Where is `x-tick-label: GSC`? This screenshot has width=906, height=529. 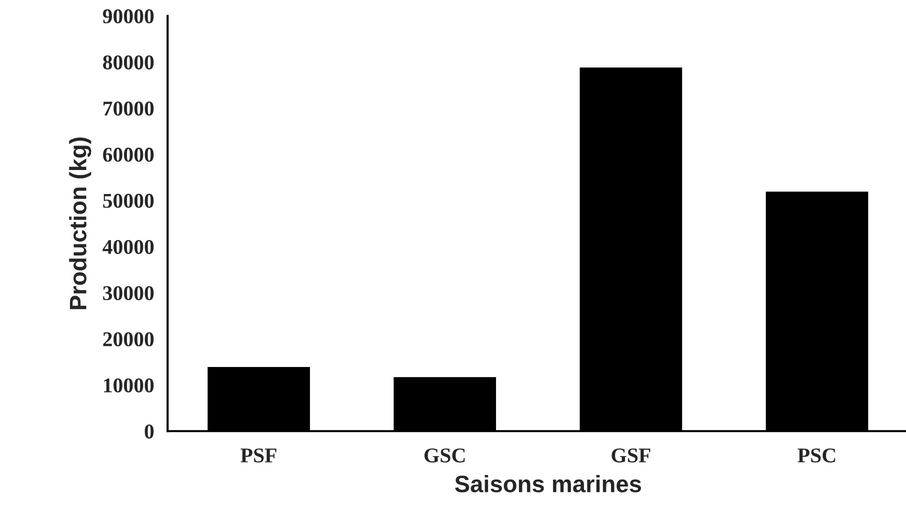 x-tick-label: GSC is located at coordinates (444, 455).